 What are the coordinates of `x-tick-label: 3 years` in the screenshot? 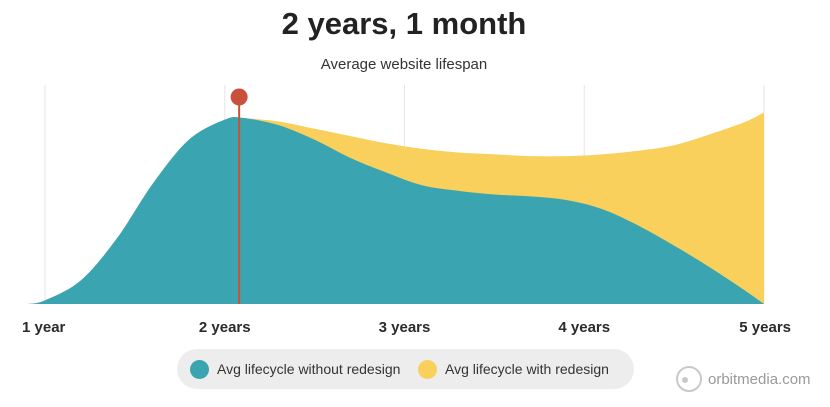 It's located at (405, 327).